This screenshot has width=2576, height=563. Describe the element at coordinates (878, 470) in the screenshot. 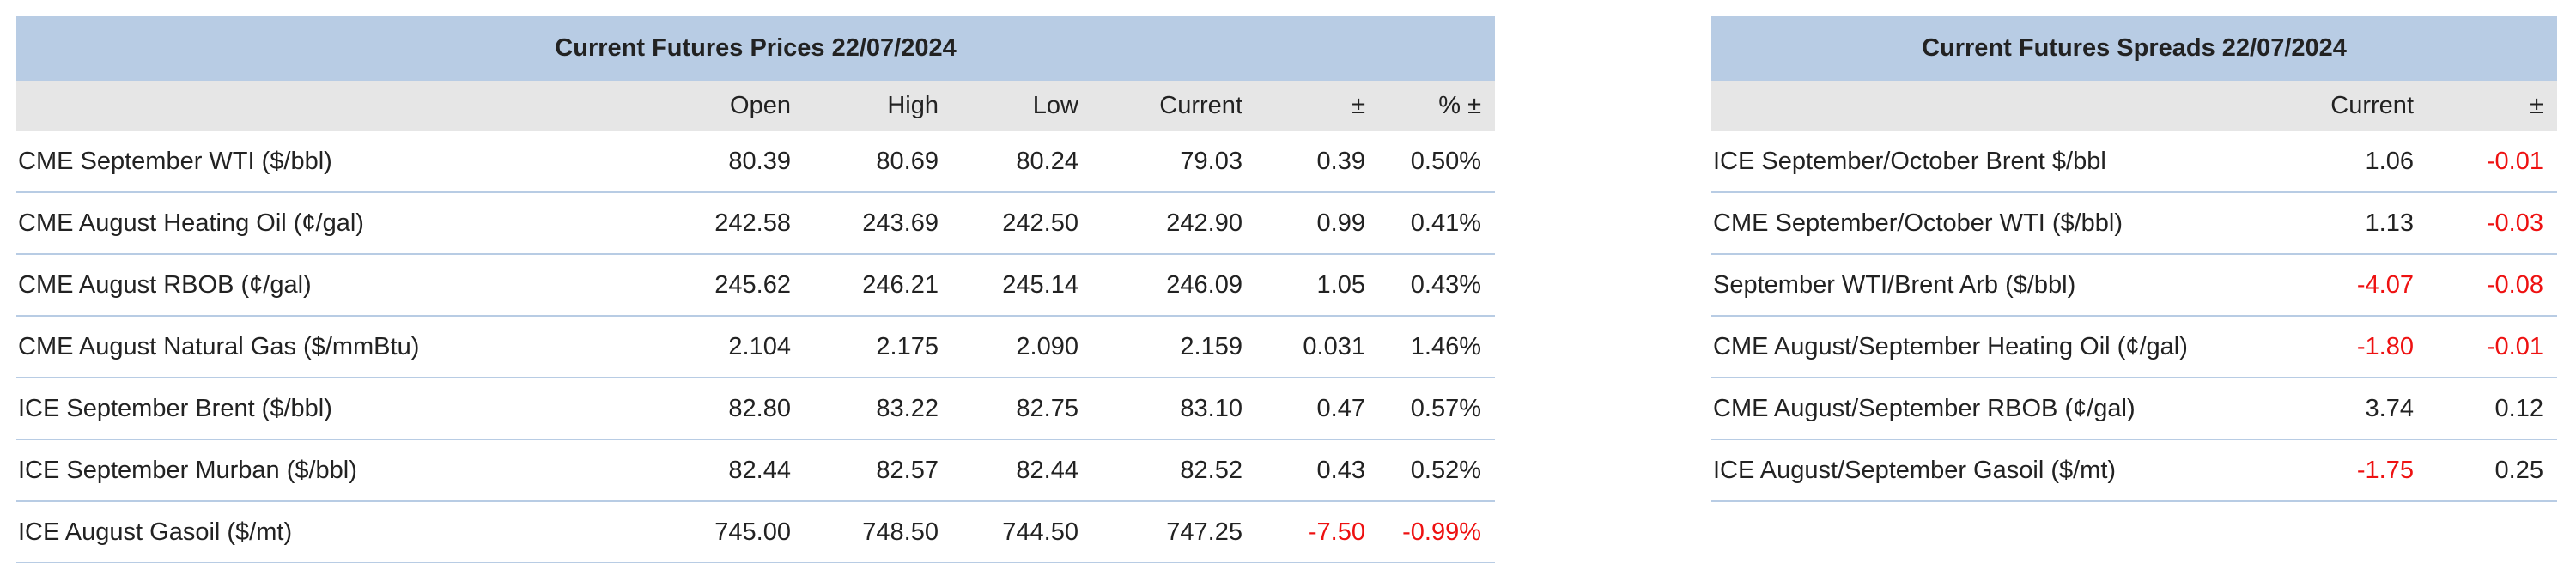

I see `cell: 82.57` at that location.